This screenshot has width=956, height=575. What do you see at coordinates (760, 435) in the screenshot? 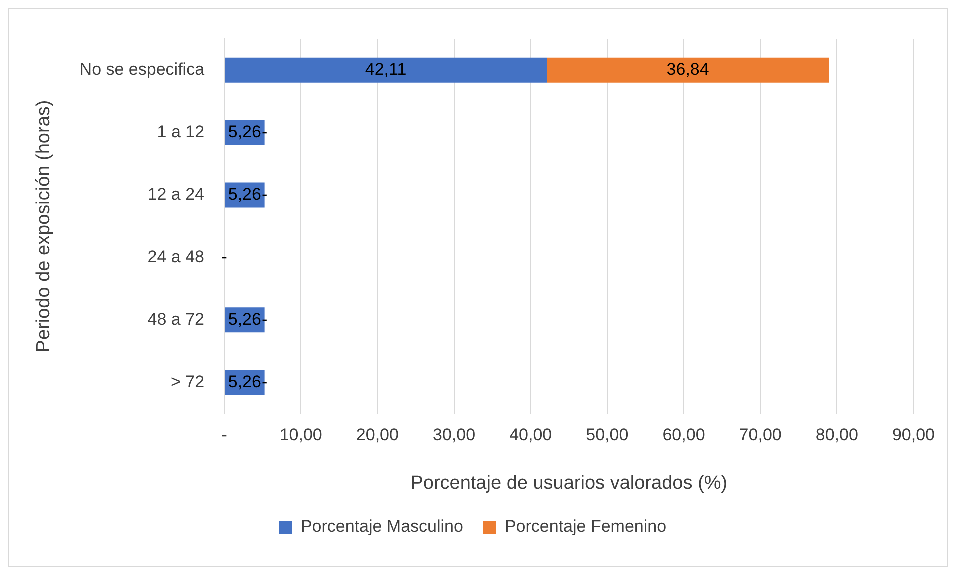
I see `x-tick-label: 70,00` at bounding box center [760, 435].